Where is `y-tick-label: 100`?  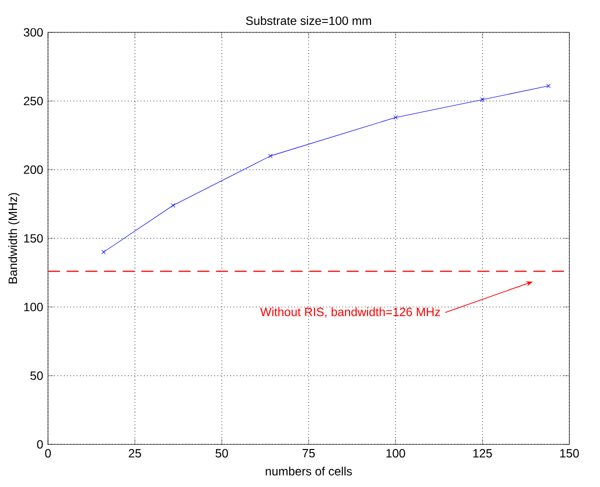
y-tick-label: 100 is located at coordinates (33, 307).